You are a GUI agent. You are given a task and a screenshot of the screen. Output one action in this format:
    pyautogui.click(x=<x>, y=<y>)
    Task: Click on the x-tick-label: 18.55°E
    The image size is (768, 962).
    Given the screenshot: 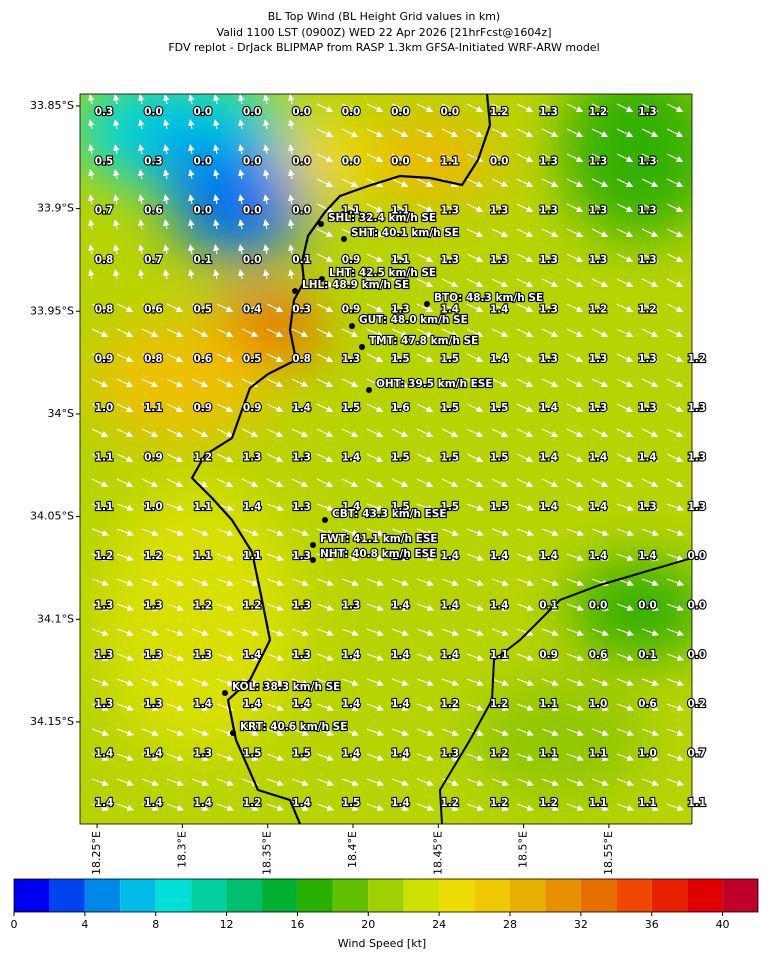 What is the action you would take?
    pyautogui.click(x=608, y=853)
    